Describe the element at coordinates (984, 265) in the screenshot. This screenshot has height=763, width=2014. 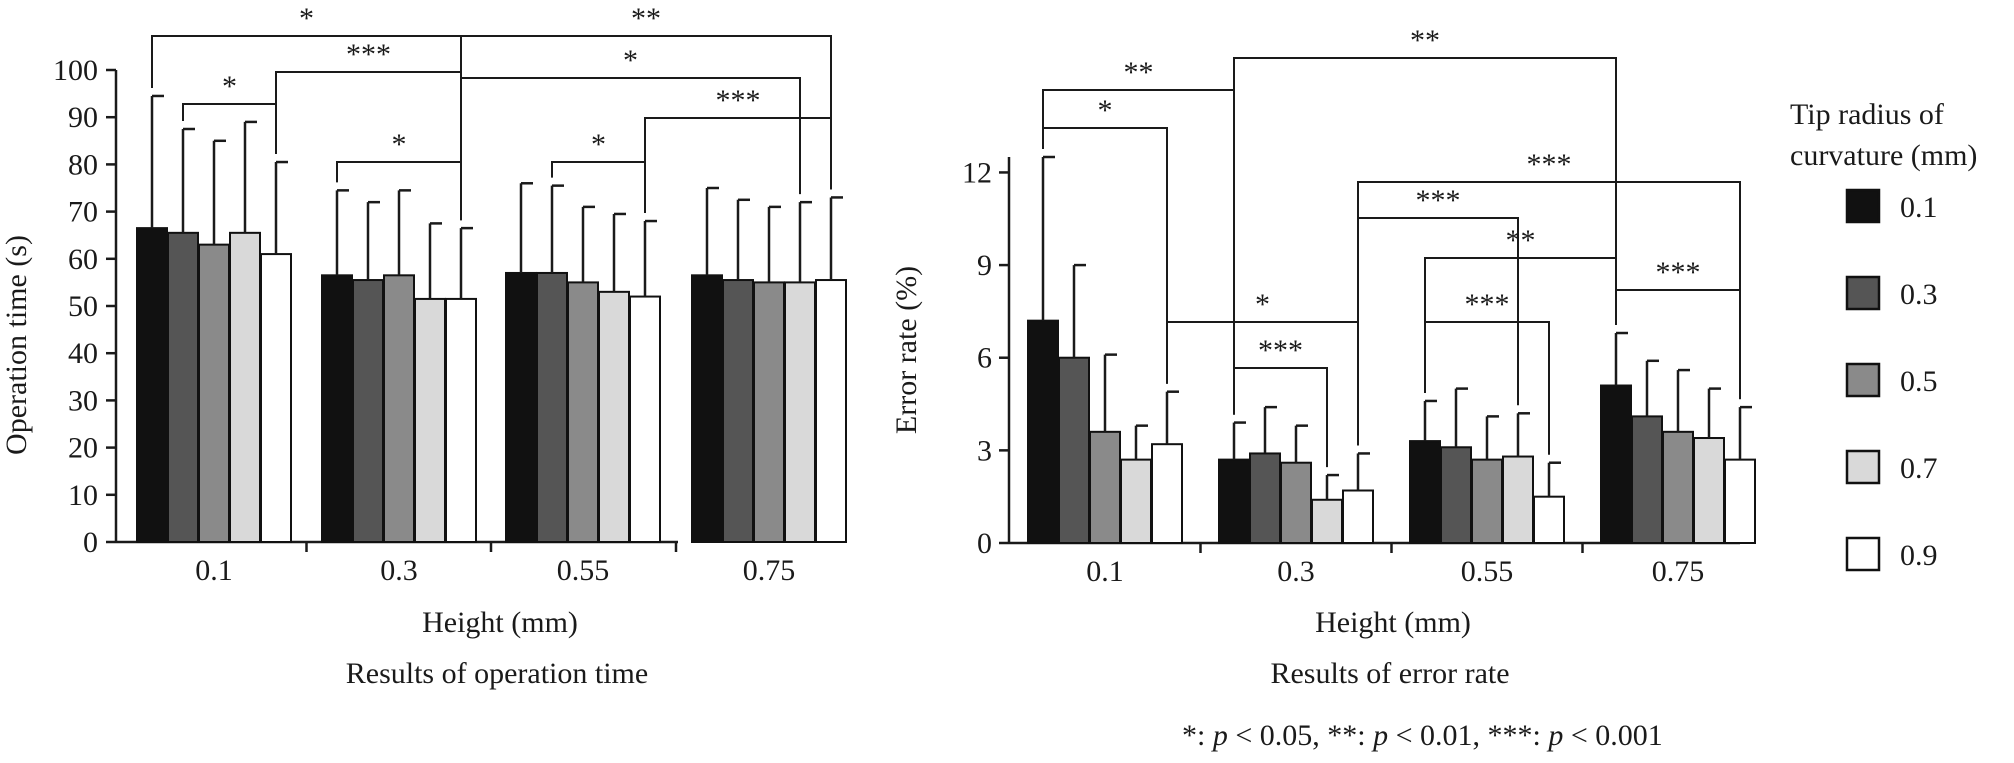
I see `y-tick-label: 9` at that location.